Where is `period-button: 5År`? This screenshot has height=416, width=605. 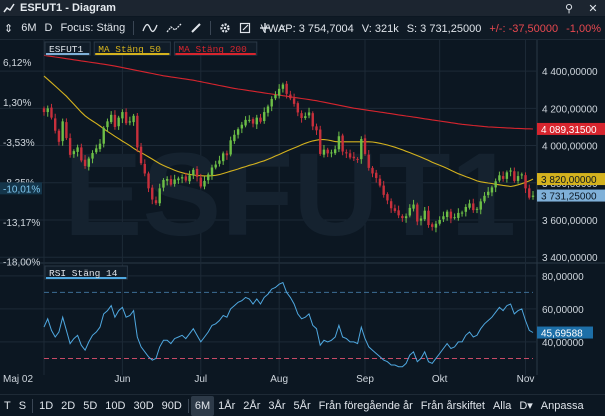 period-button: 5År is located at coordinates (302, 405).